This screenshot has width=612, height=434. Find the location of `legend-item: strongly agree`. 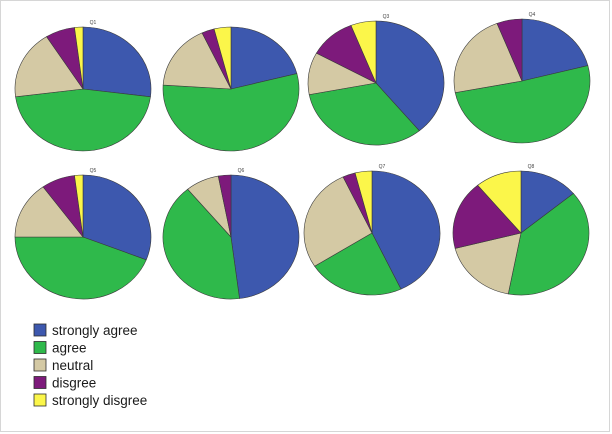

legend-item: strongly agree is located at coordinates (85, 330).